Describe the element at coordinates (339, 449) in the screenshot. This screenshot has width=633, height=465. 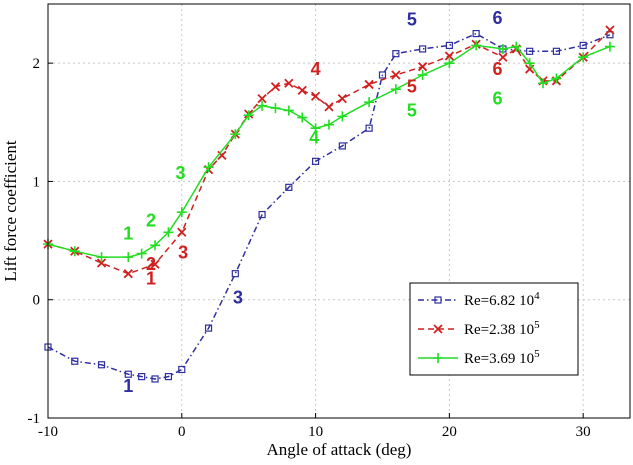
I see `x-axis-title: Angle of attack (deg)` at that location.